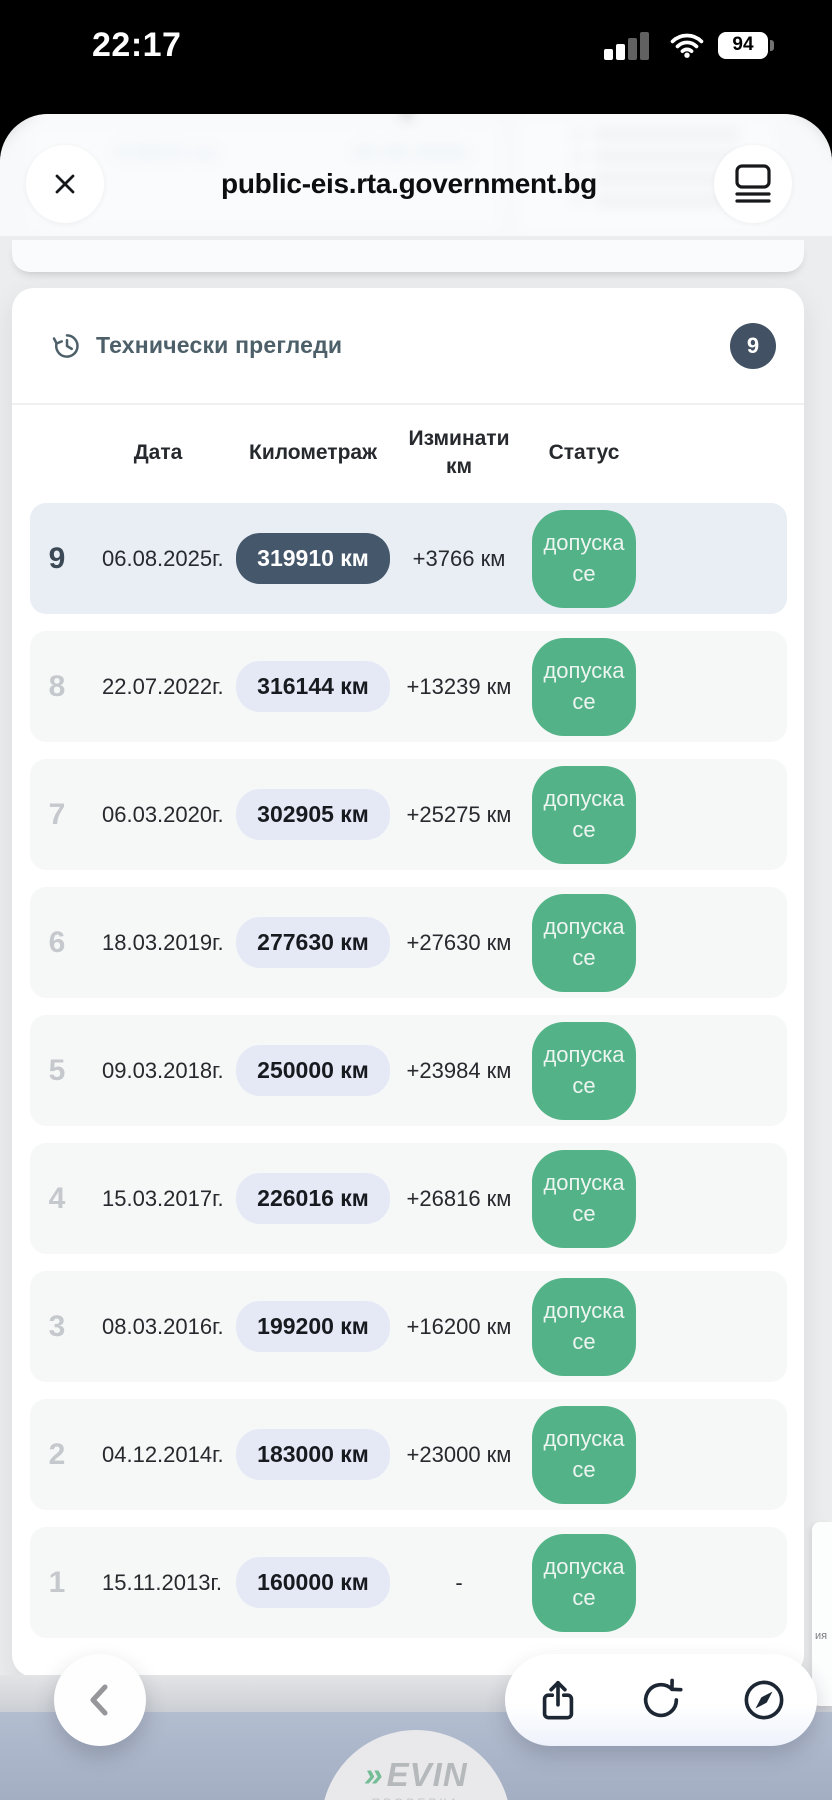 This screenshot has width=832, height=1800. What do you see at coordinates (57, 1454) in the screenshot?
I see `row-number: 2` at bounding box center [57, 1454].